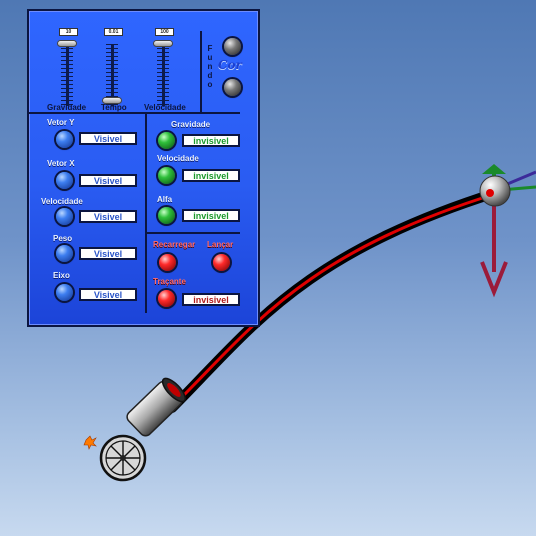  I want to click on time-slider-thumb, so click(112, 100).